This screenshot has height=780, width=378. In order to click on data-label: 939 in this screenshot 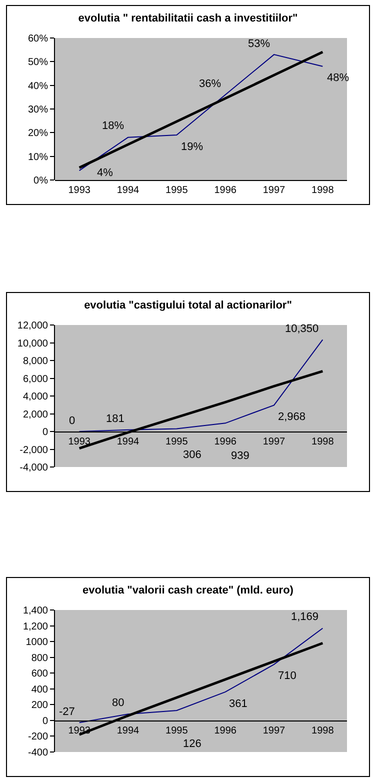, I will do `click(240, 456)`.